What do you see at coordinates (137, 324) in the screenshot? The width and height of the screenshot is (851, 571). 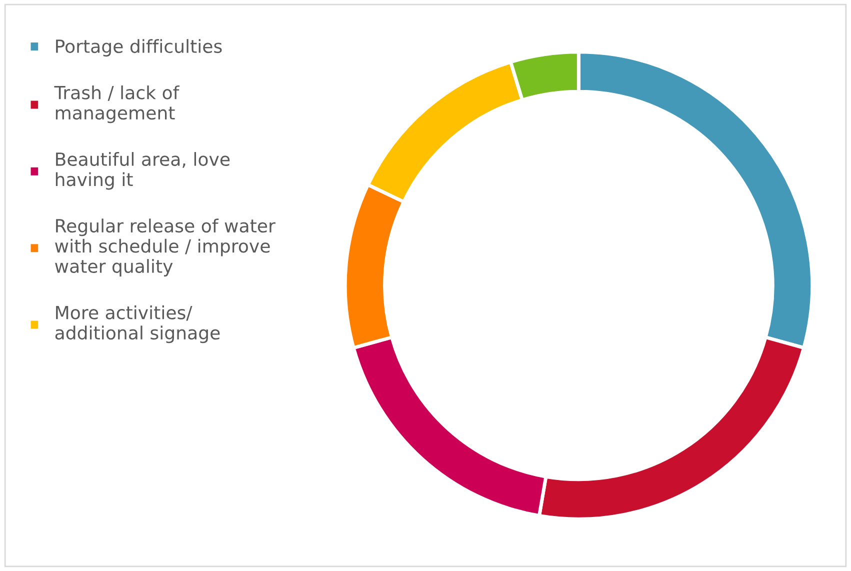 I see `legend-label: More activities/ additional signage` at bounding box center [137, 324].